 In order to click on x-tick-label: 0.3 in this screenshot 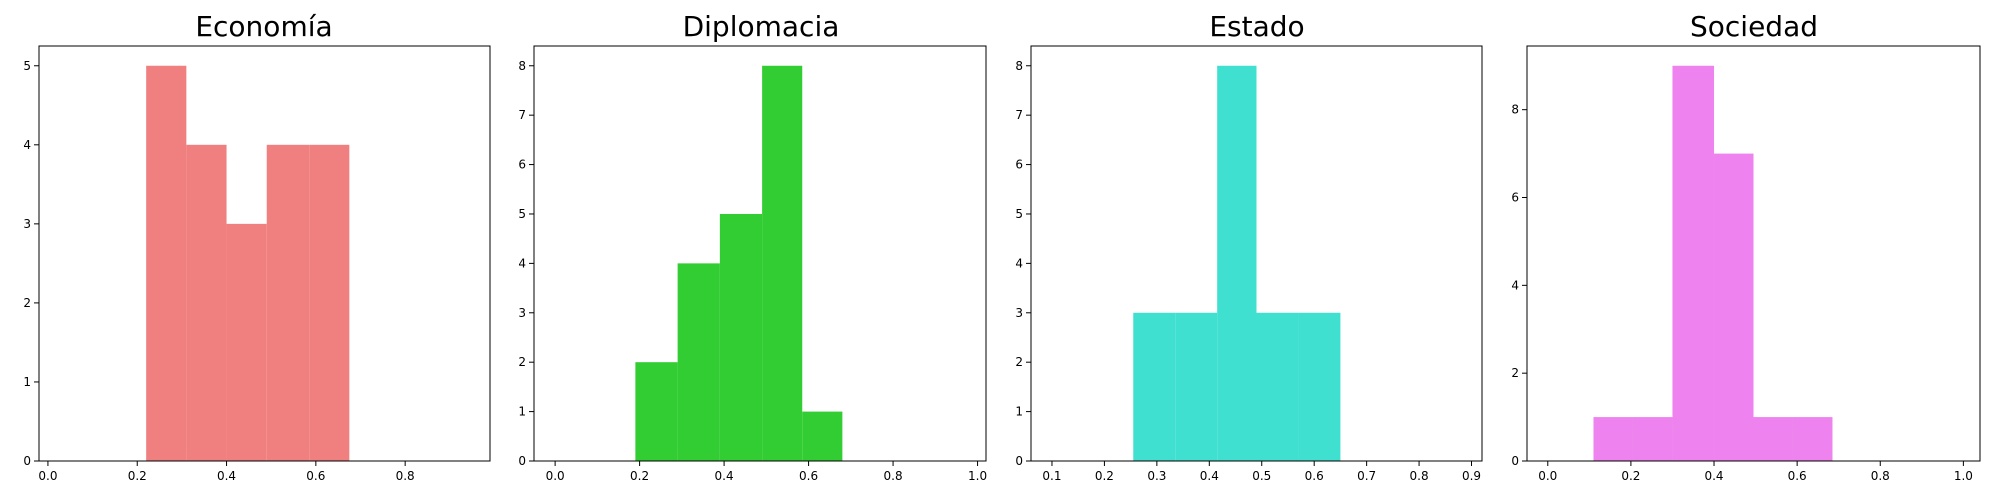, I will do `click(1156, 476)`.